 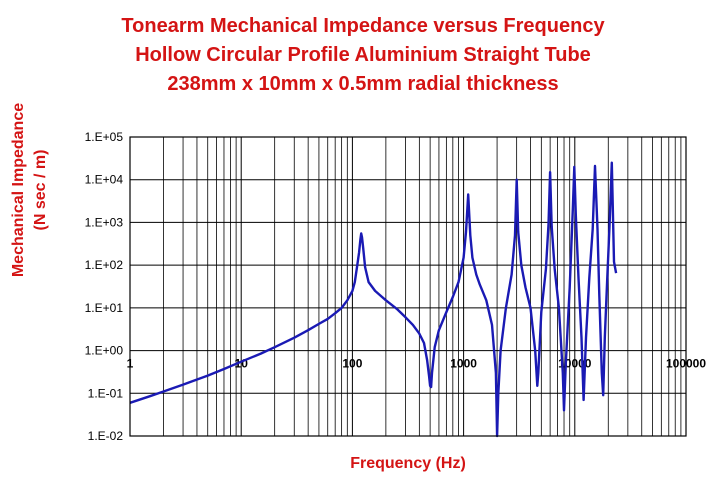 I want to click on y-tick-label: 1.E+03, so click(x=104, y=222).